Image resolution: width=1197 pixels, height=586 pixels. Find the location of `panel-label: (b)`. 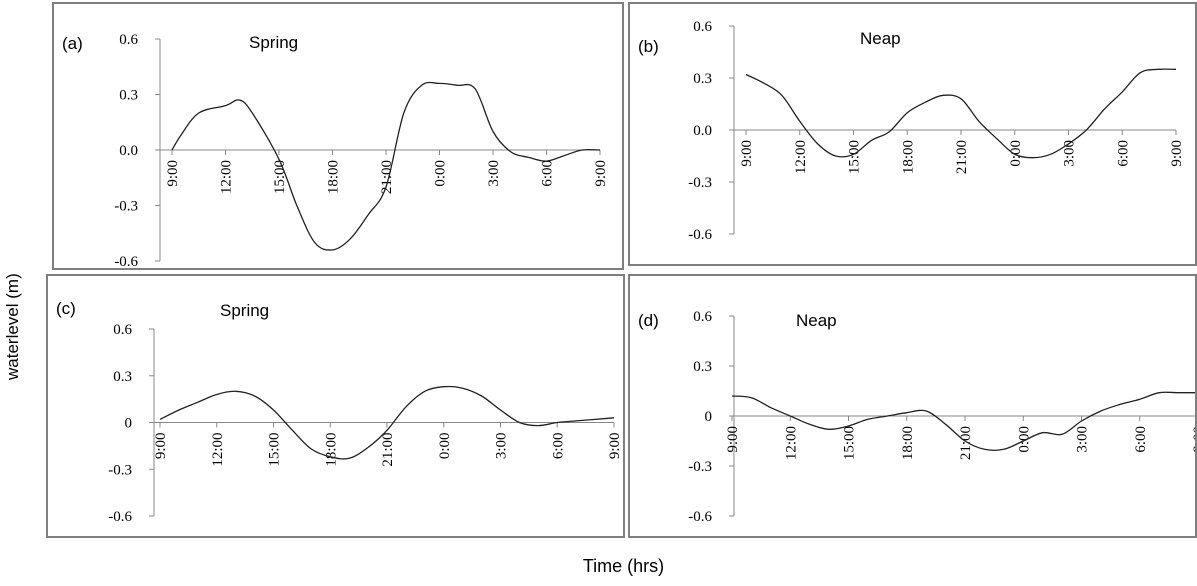

panel-label: (b) is located at coordinates (648, 46).